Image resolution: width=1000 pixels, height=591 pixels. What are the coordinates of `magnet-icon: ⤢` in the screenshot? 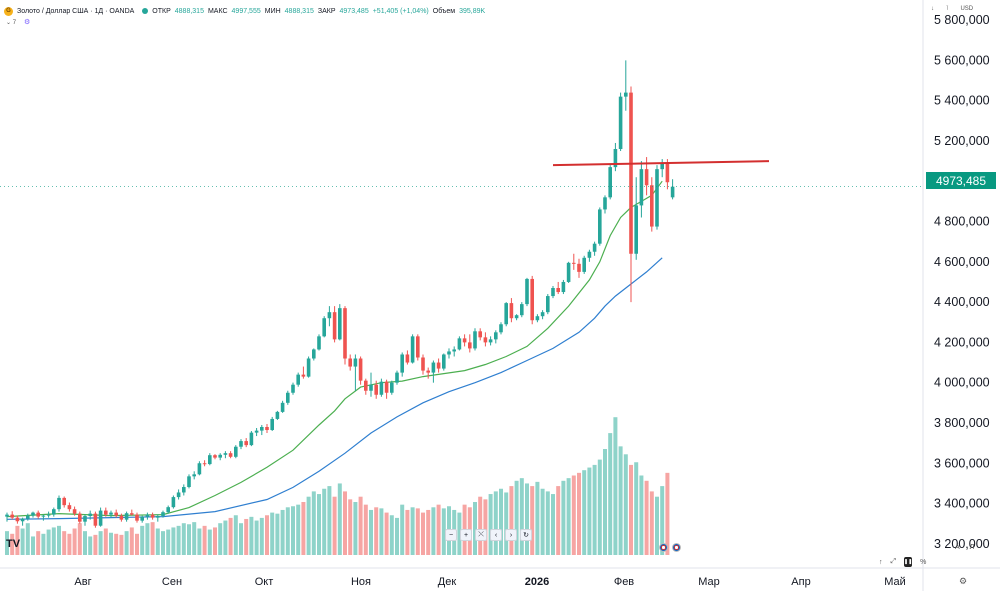 It's located at (893, 561).